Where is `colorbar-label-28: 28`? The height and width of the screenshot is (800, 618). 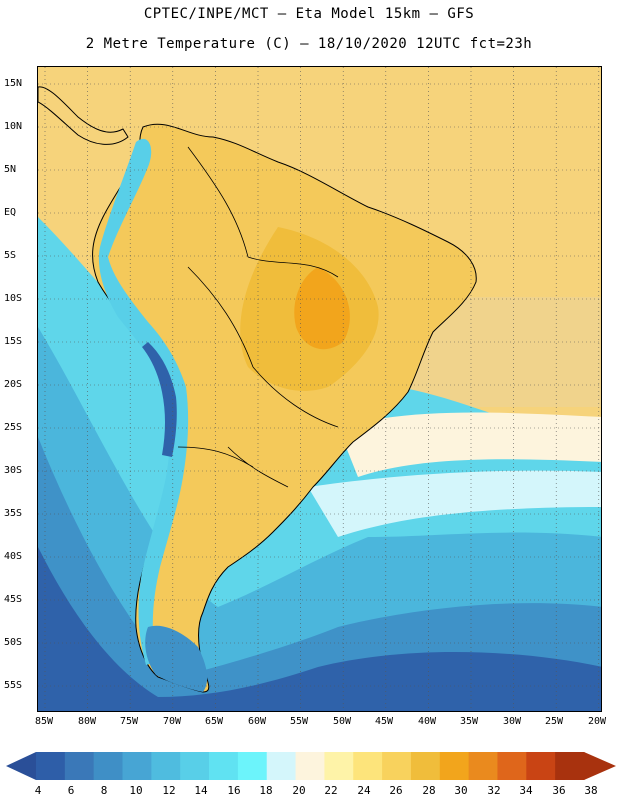
colorbar-label-28: 28 is located at coordinates (429, 790).